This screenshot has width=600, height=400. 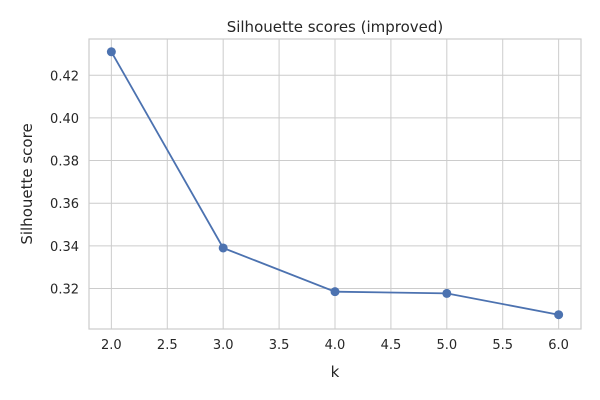 I want to click on x-tick-label: 5.5, so click(x=502, y=345).